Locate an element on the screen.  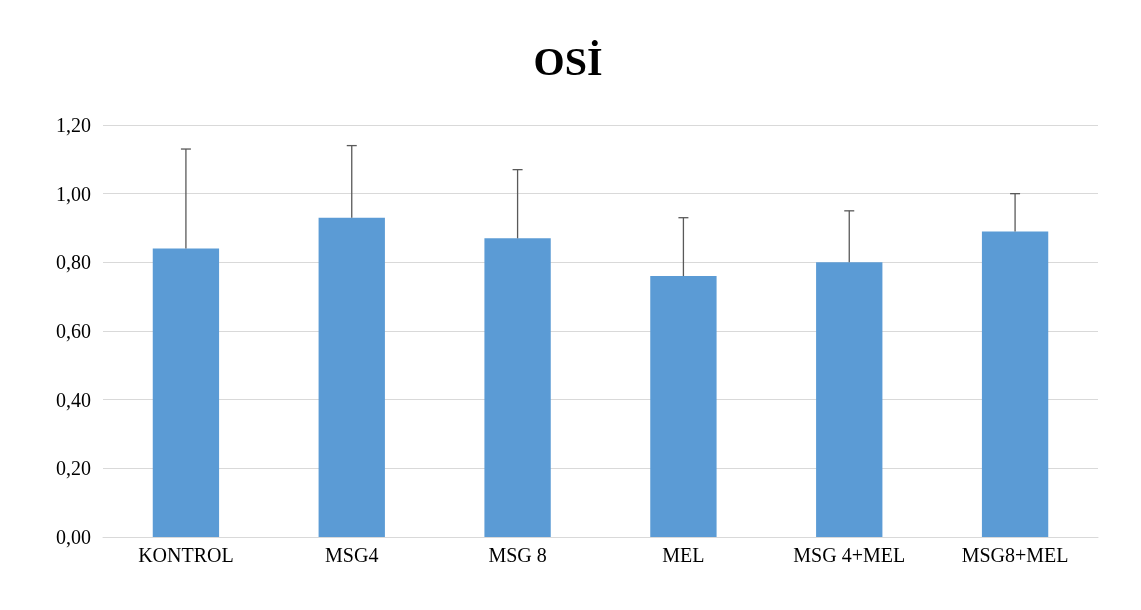
y-tick-label: 1,00 is located at coordinates (73, 193).